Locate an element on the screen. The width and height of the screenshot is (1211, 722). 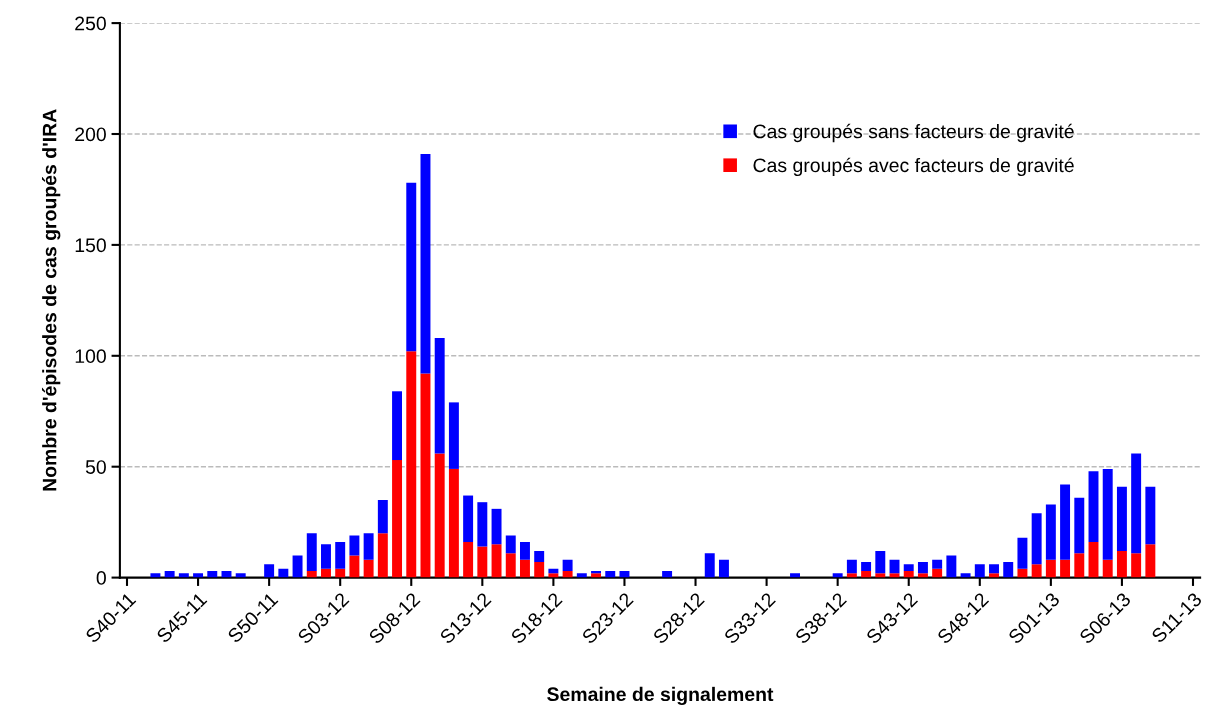
y-tick-label: 150 is located at coordinates (90, 245).